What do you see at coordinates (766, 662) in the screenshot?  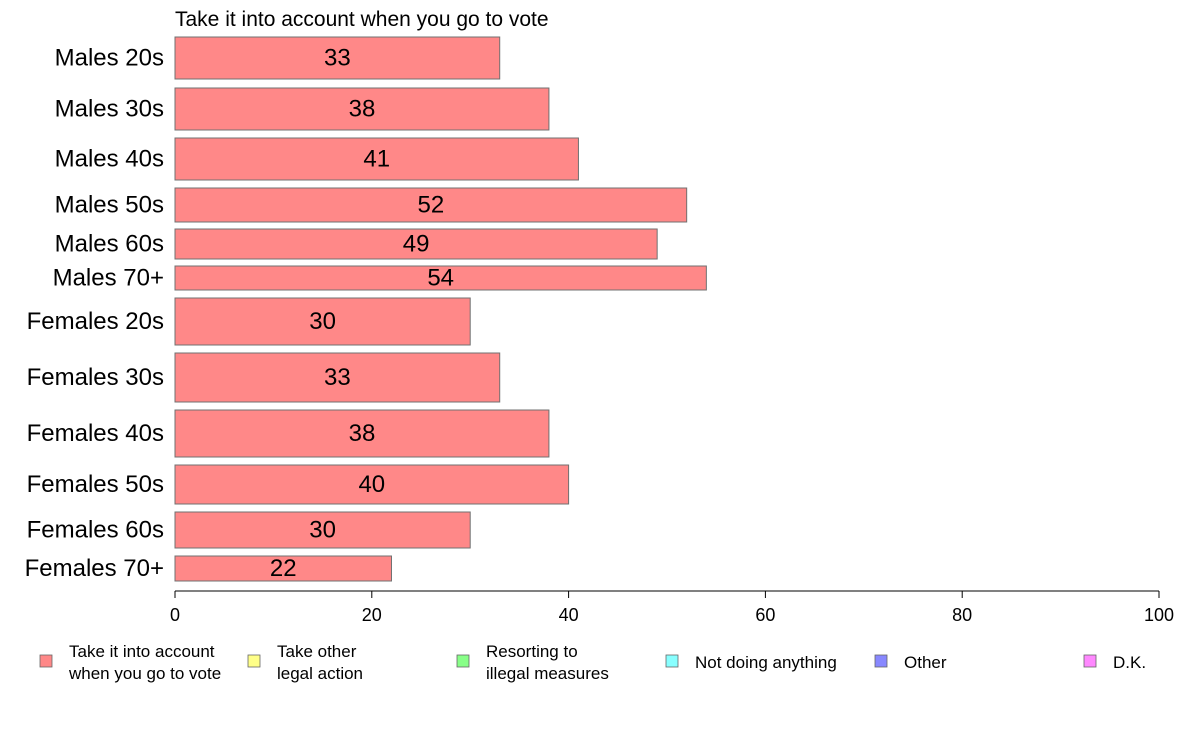 I see `legend-label: Not doing anything` at bounding box center [766, 662].